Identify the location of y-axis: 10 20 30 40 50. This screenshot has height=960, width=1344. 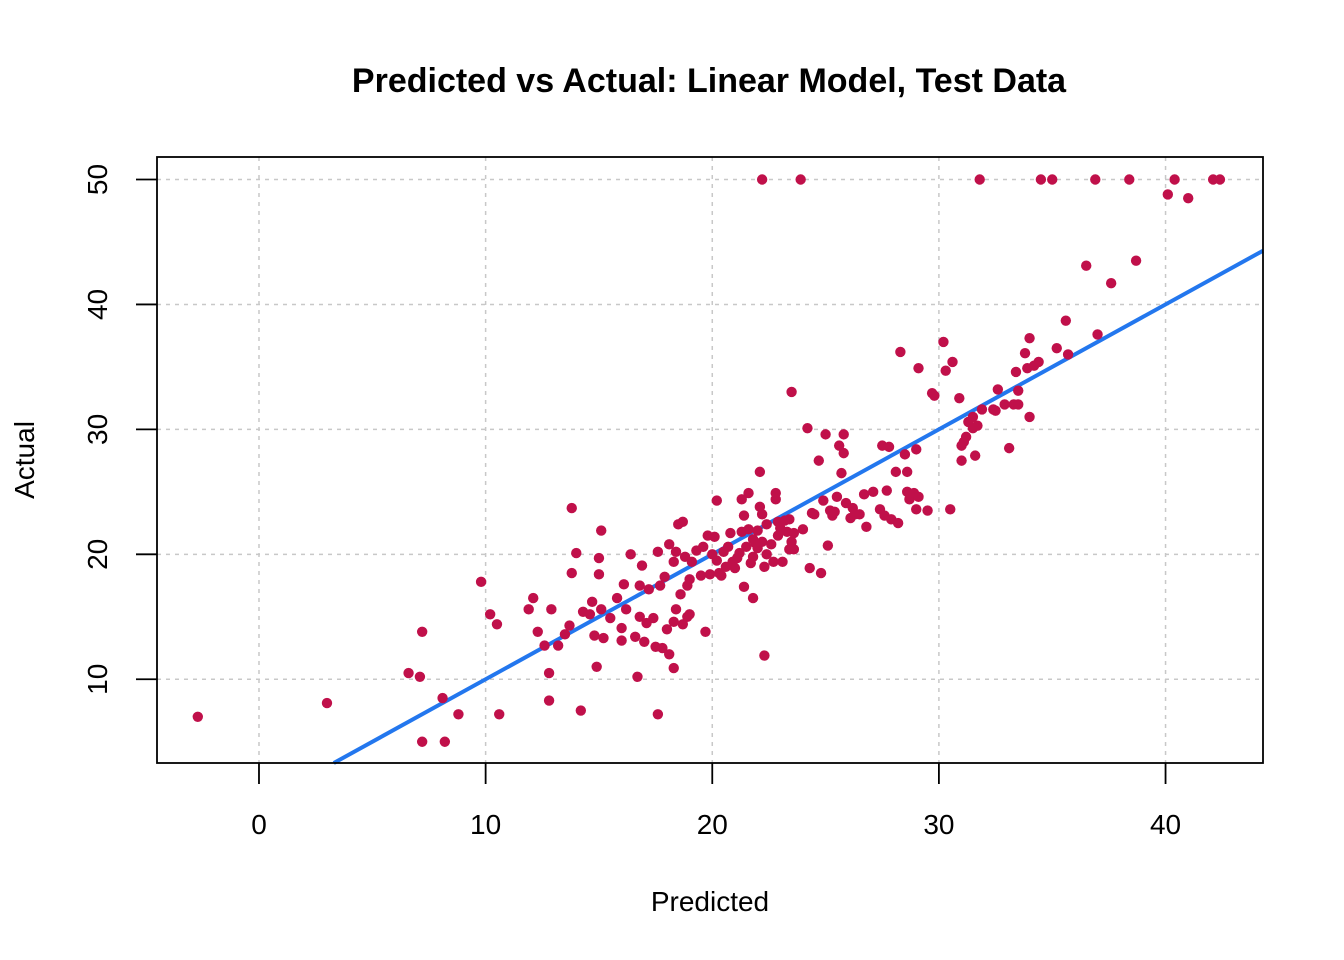
(119, 429).